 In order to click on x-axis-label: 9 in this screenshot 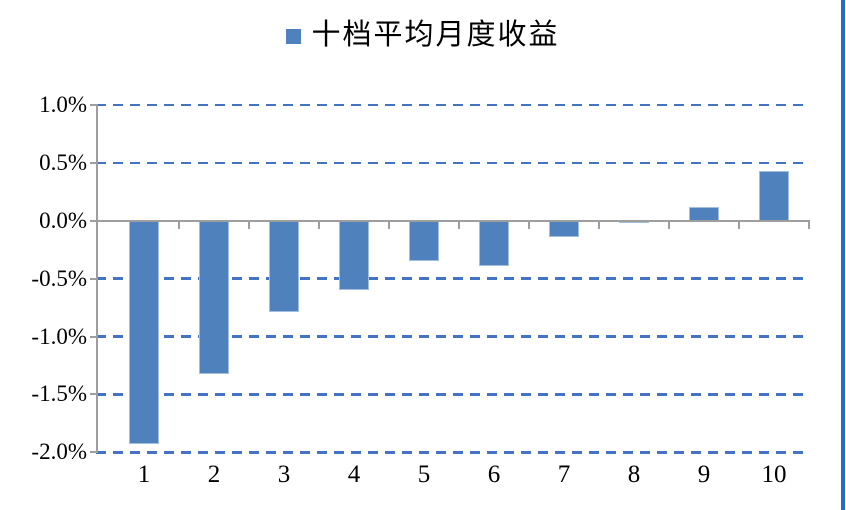, I will do `click(704, 474)`.